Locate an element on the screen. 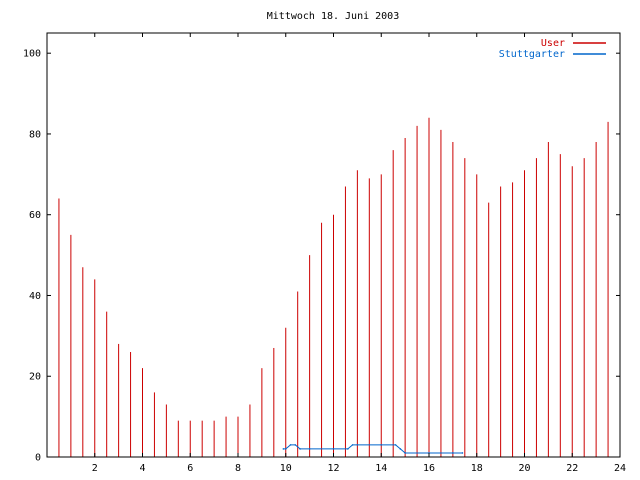 This screenshot has height=480, width=640. x-tick-label: 16 is located at coordinates (429, 468).